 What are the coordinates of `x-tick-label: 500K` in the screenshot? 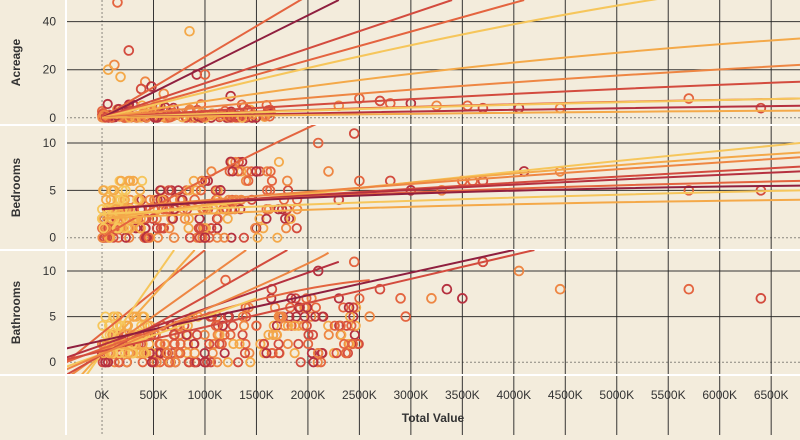 It's located at (153, 395).